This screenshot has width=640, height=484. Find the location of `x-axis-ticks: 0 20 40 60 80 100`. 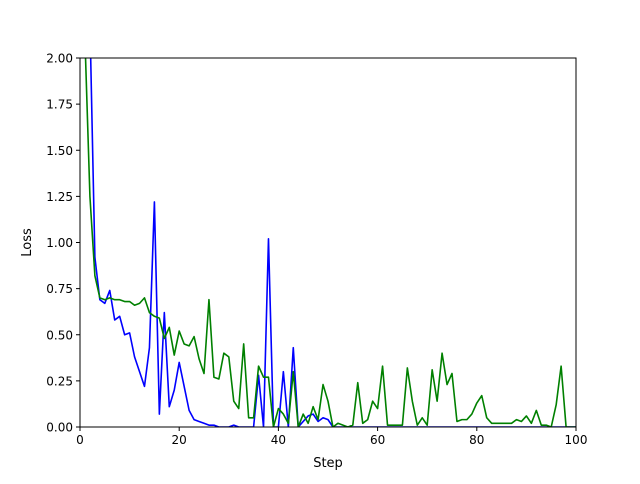

x-axis-ticks: 0 20 40 60 80 100 is located at coordinates (331, 437).